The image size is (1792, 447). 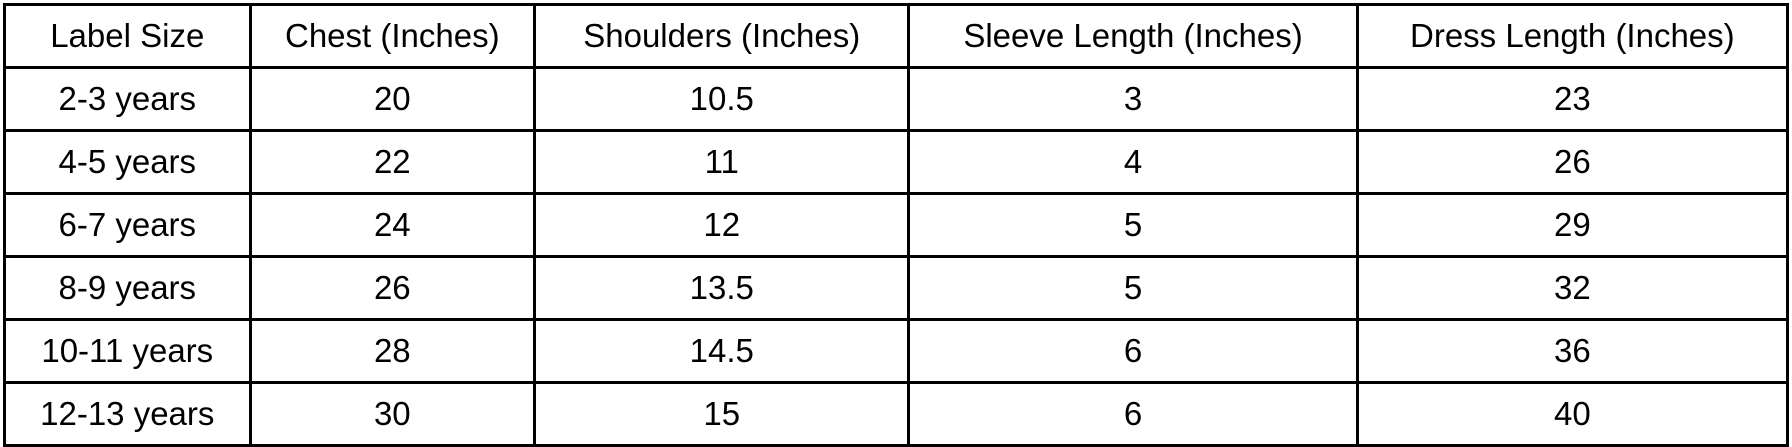 I want to click on column-header: Sleeve Length (Inches), so click(x=1133, y=36).